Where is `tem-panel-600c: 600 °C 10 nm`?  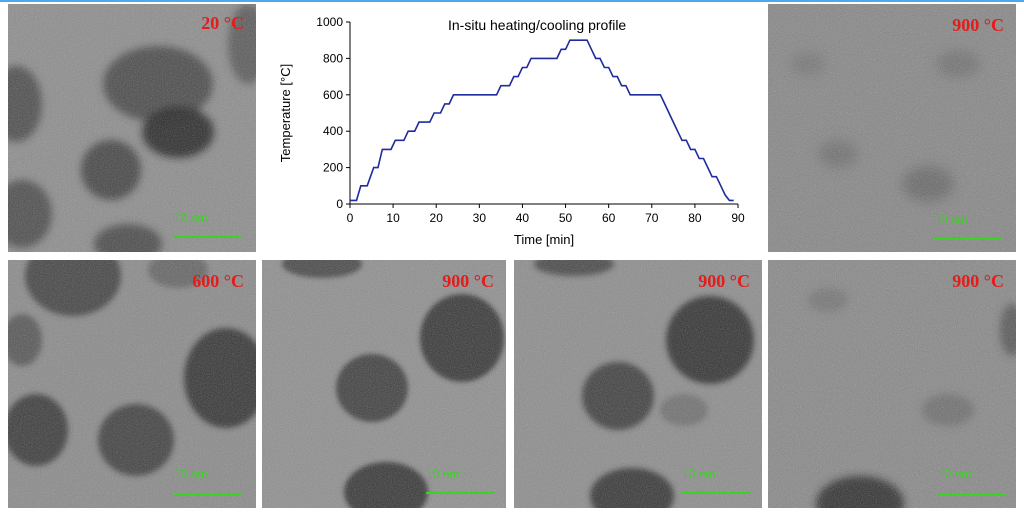
tem-panel-600c: 600 °C 10 nm is located at coordinates (132, 384).